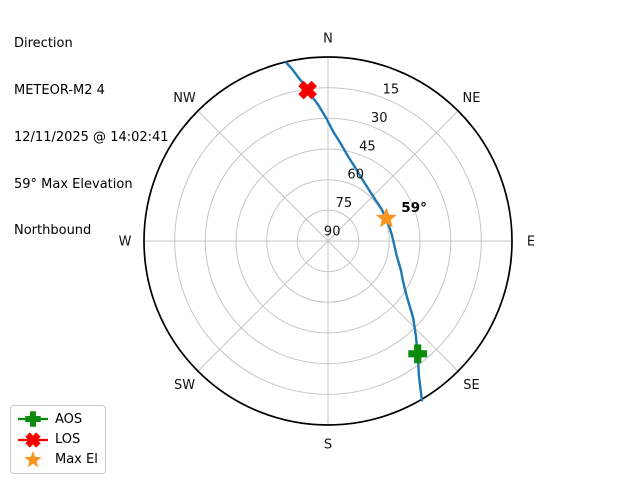  I want to click on legend-label-max-el: Max El, so click(76, 460).